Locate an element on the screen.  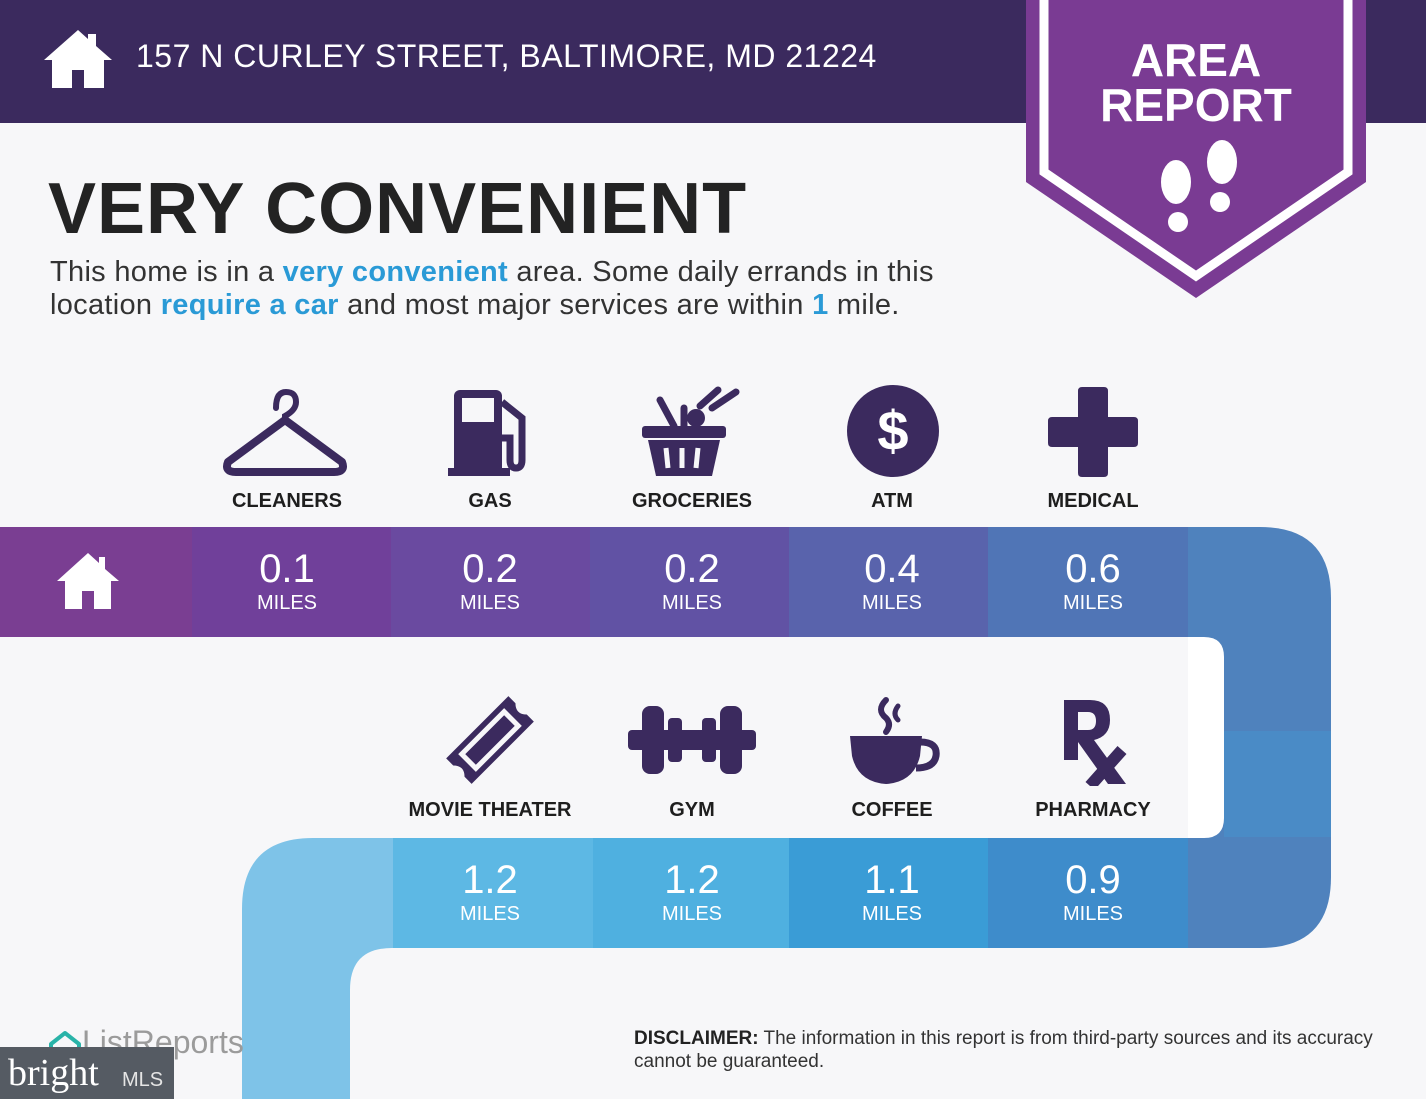
desc-part1: This home is in a is located at coordinates (166, 272).